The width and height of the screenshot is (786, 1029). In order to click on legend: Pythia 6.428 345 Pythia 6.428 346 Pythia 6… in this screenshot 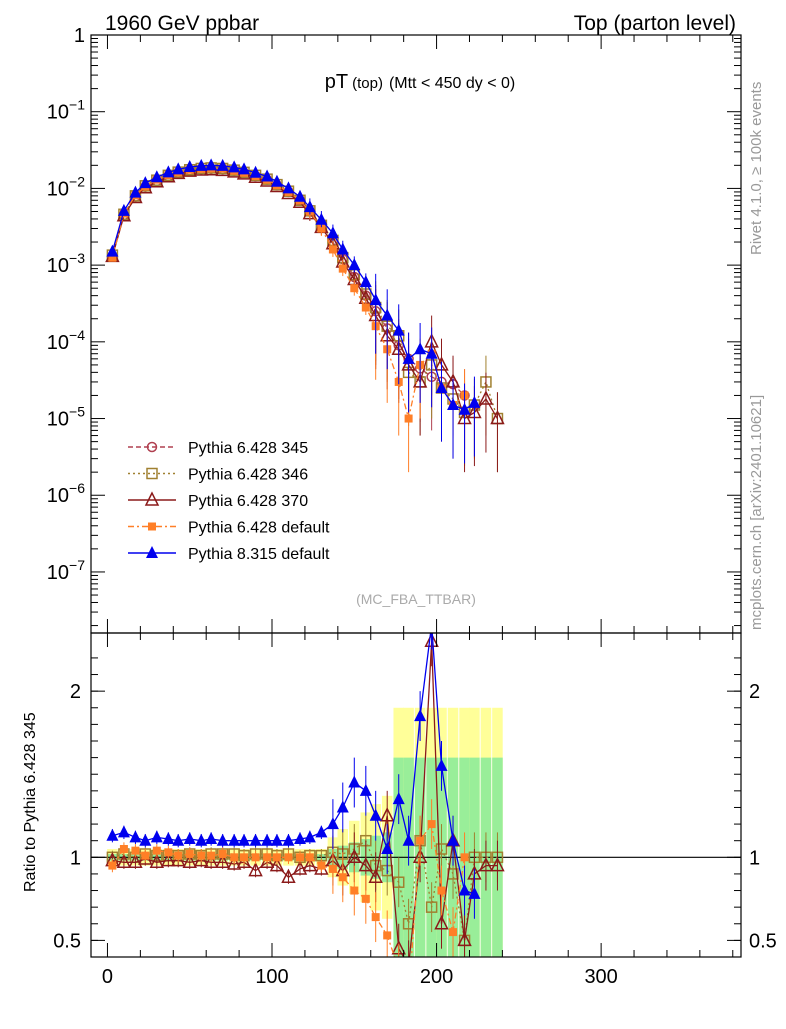, I will do `click(229, 501)`.